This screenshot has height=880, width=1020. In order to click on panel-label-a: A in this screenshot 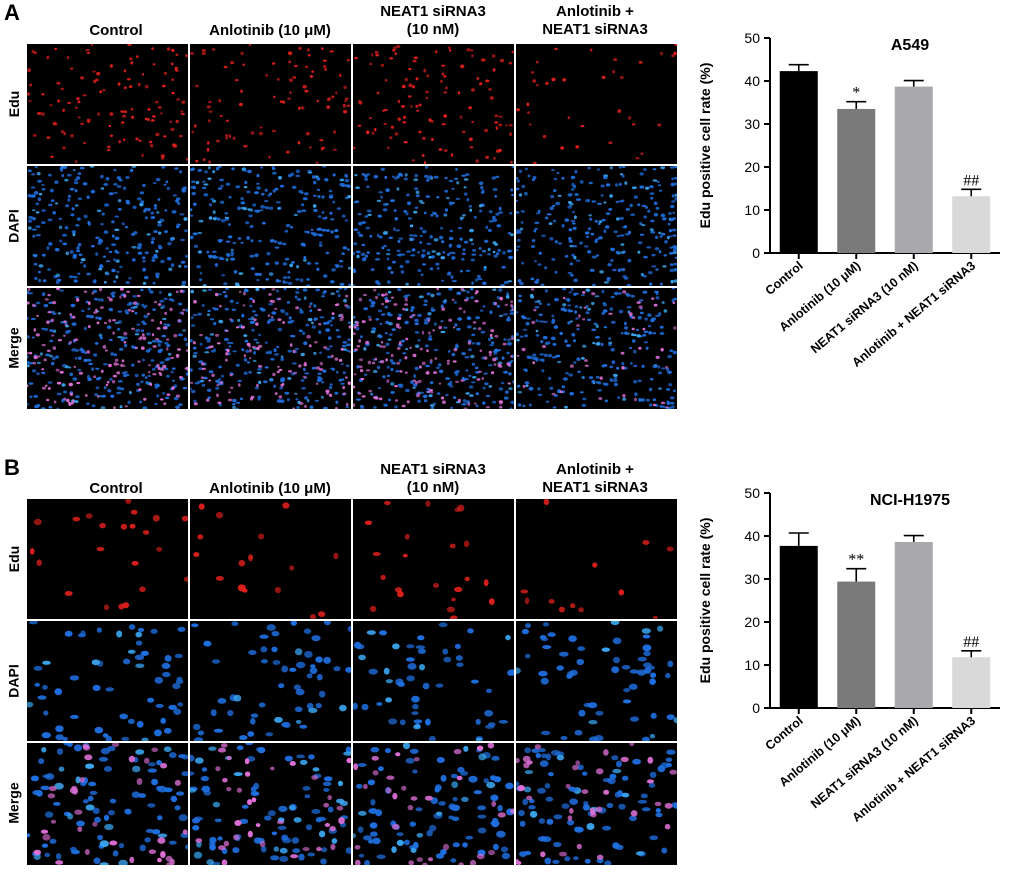, I will do `click(12, 12)`.